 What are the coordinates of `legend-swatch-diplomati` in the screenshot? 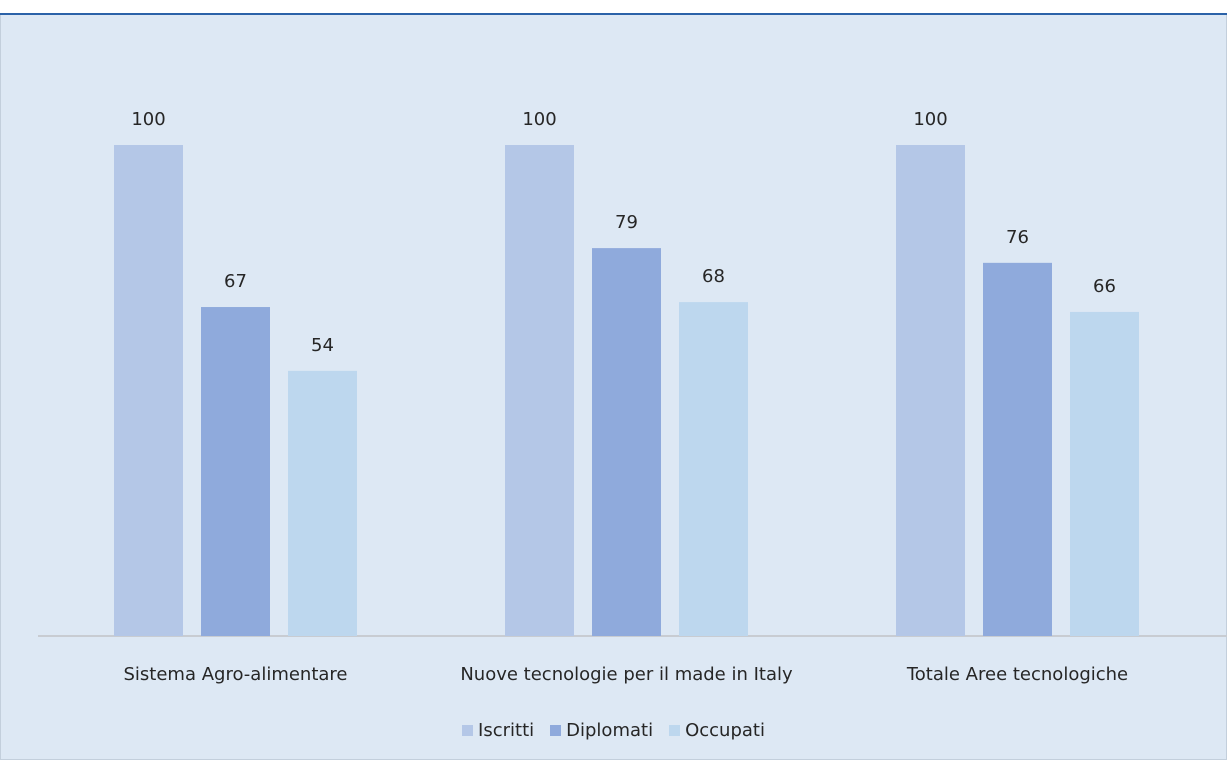 It's located at (556, 730).